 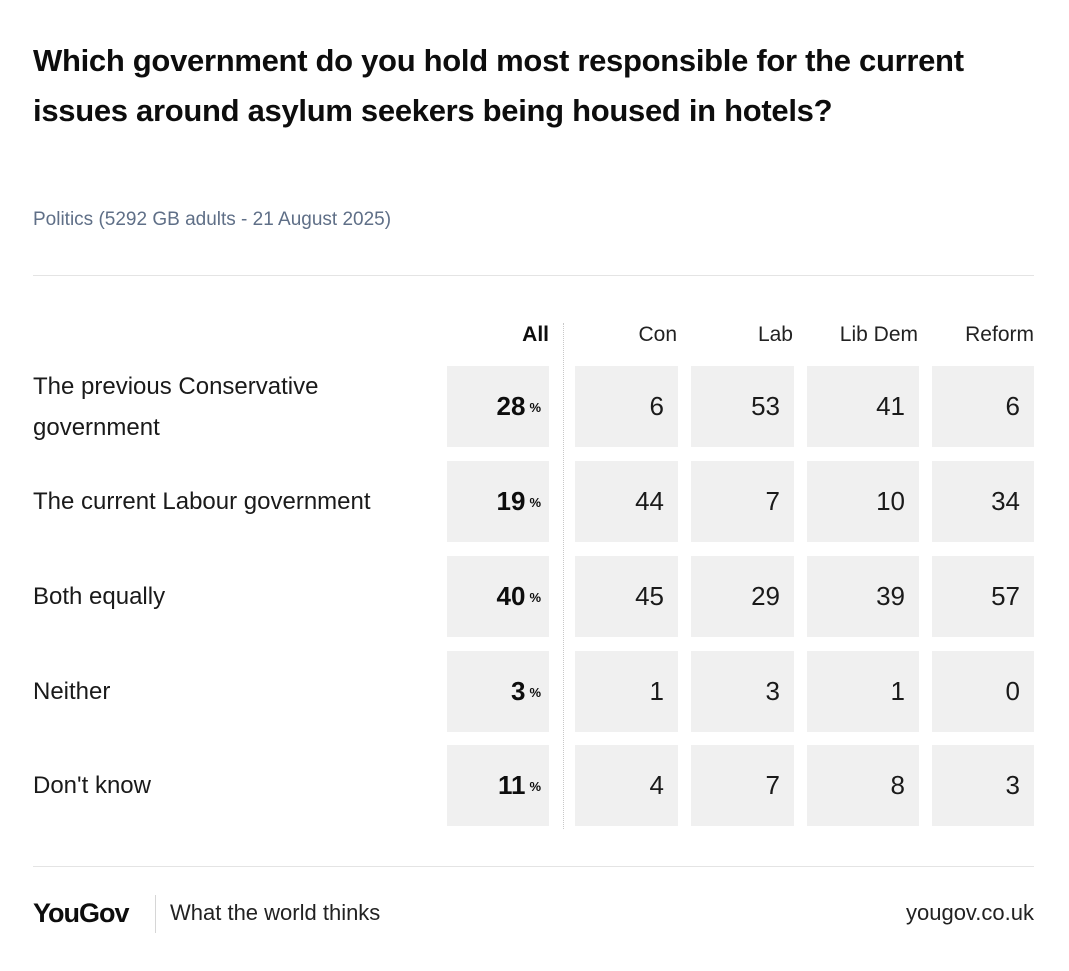 What do you see at coordinates (626, 501) in the screenshot?
I see `cell-con: 44` at bounding box center [626, 501].